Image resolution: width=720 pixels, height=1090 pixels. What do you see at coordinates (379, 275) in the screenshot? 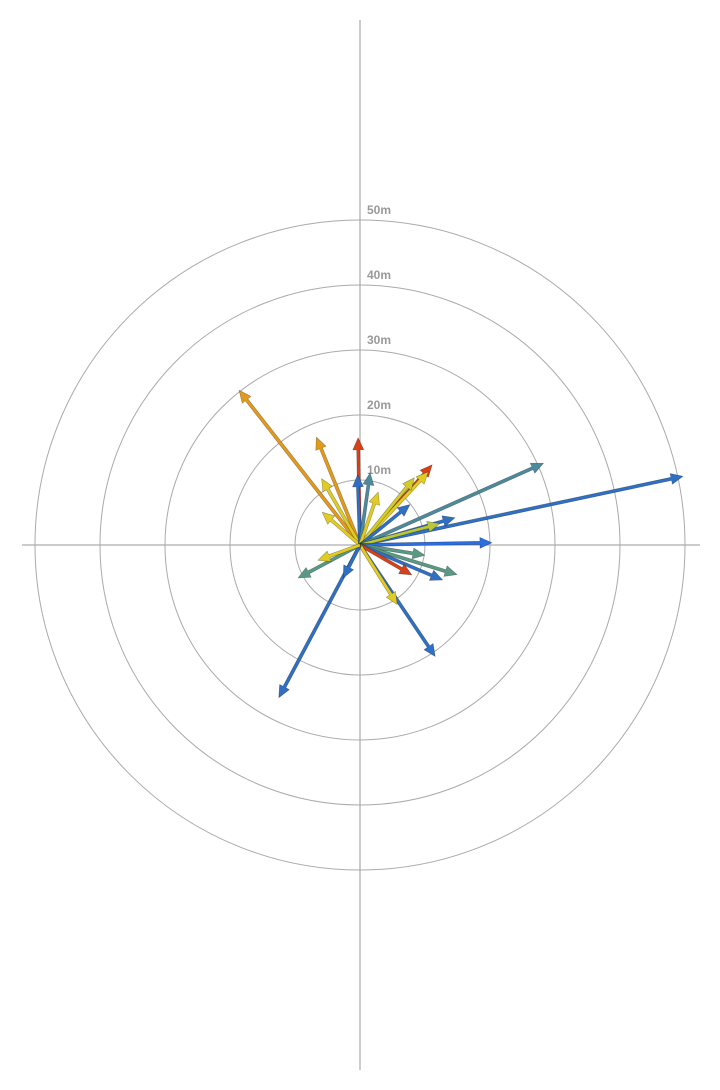
I see `r-tick-label: 40m` at bounding box center [379, 275].